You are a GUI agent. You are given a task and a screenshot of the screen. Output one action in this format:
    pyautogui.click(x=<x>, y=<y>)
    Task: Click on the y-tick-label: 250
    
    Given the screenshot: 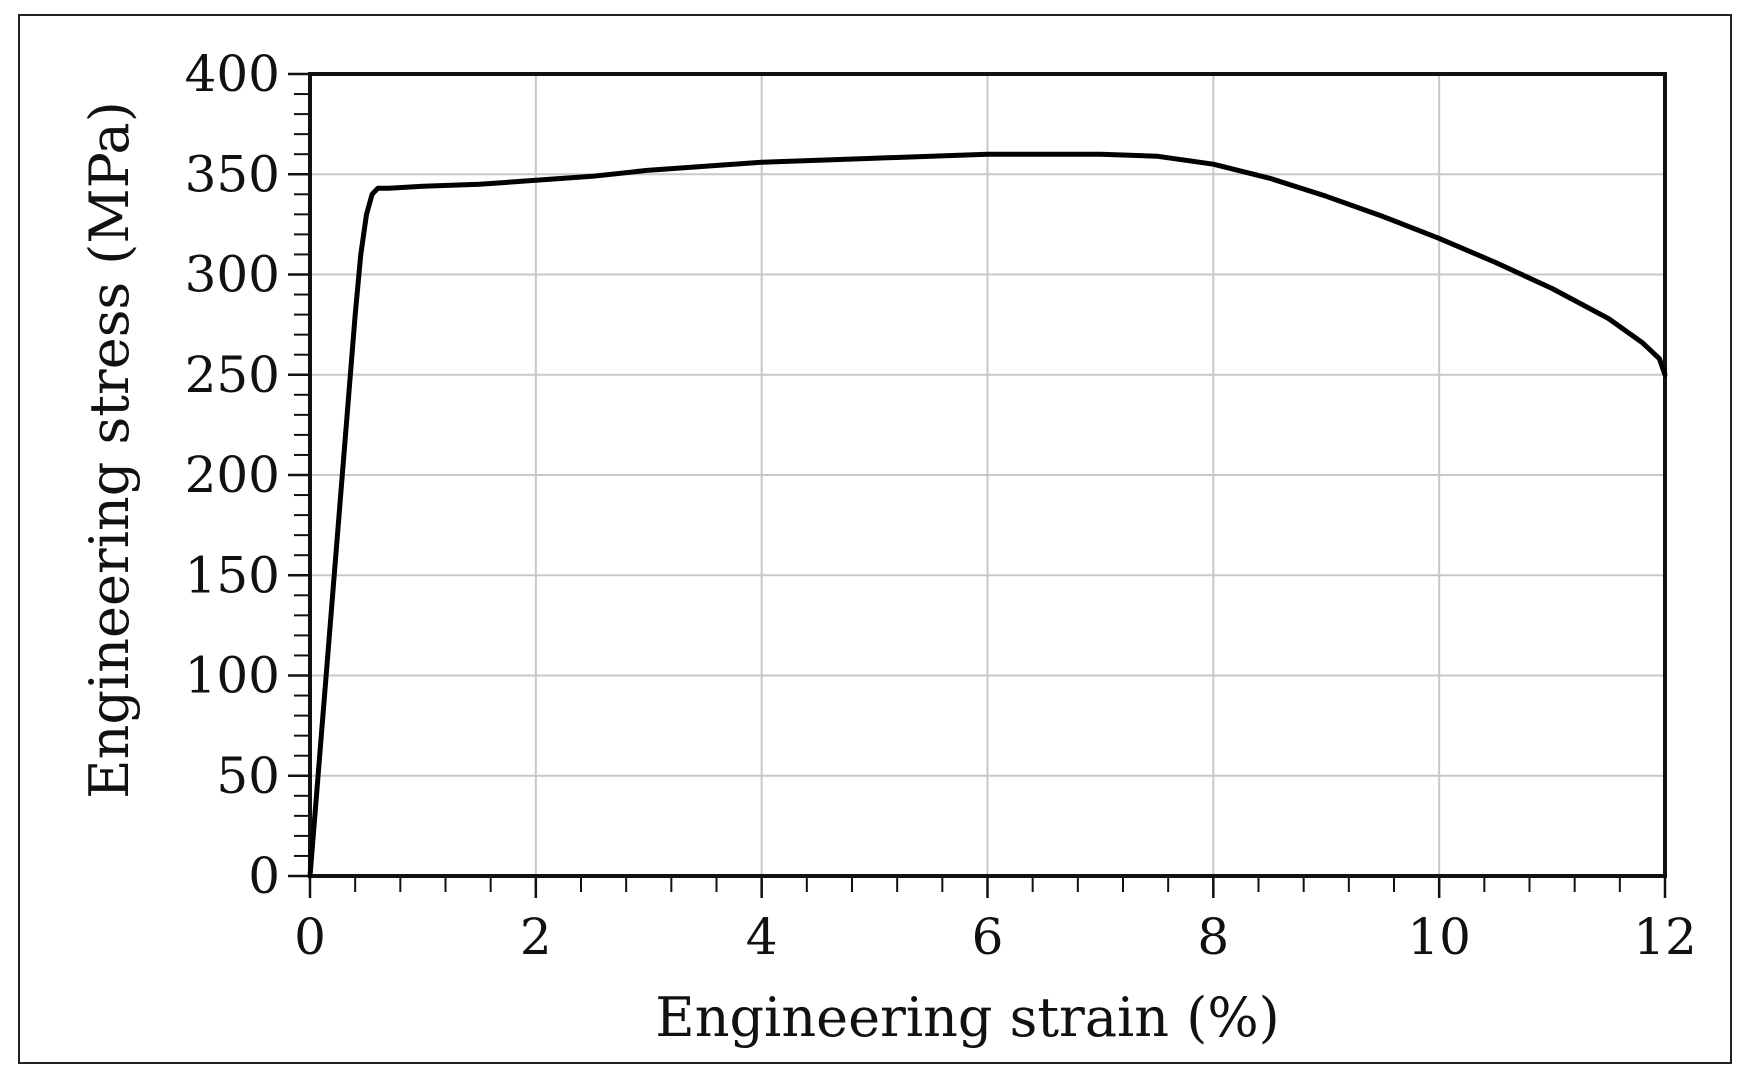 What is the action you would take?
    pyautogui.click(x=232, y=375)
    